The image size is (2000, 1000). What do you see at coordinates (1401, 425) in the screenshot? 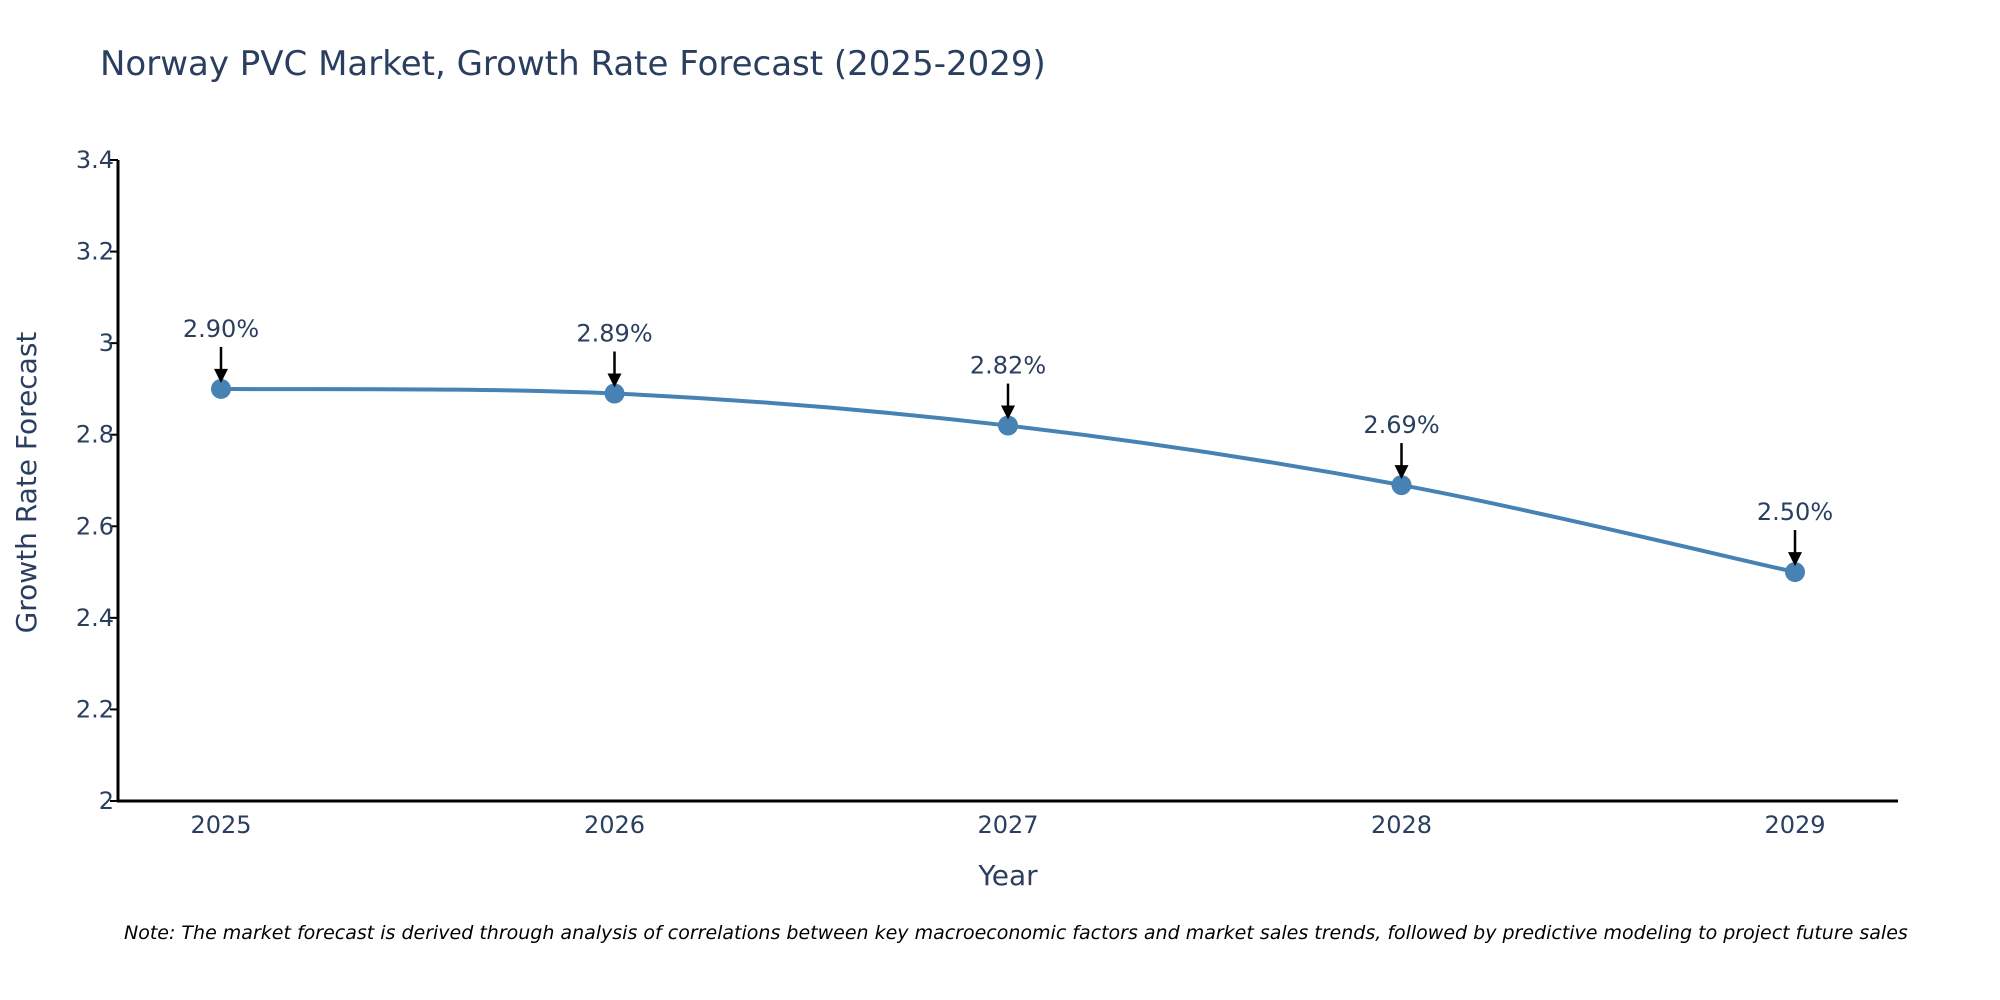
I see `data-label-2028: 2.69%` at bounding box center [1401, 425].